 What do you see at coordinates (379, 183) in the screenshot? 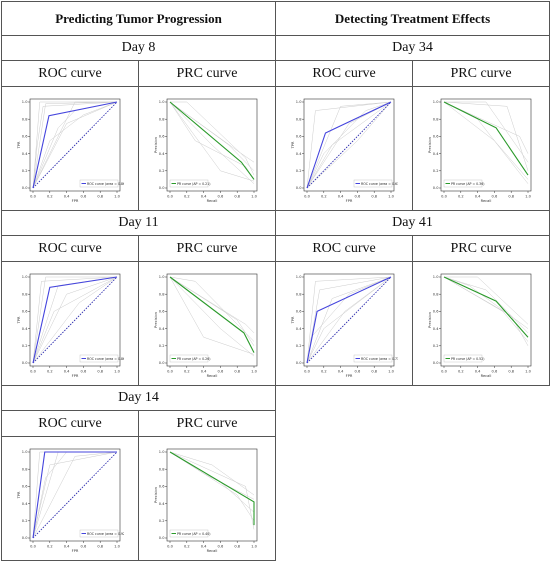
I see `legend-label: ROC curve (area = 0.61)` at bounding box center [379, 183].